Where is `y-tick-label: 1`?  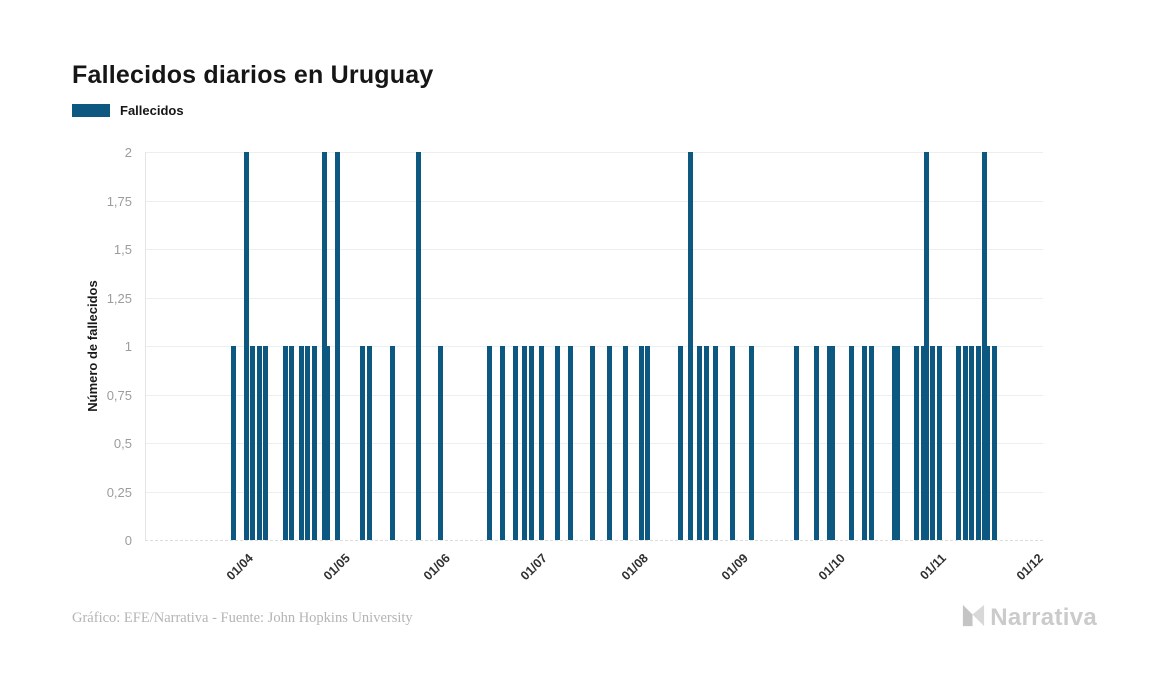
y-tick-label: 1 is located at coordinates (128, 346).